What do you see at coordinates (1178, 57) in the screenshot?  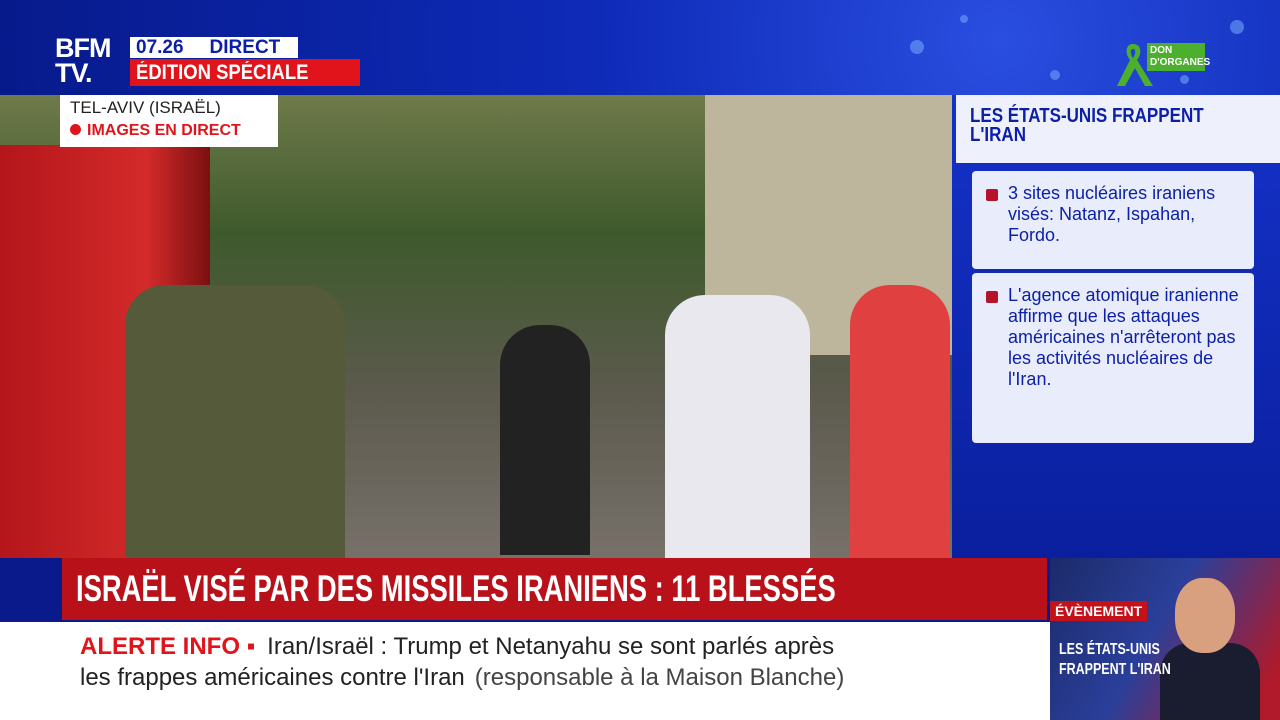 I see `campaign-label: DON D'ORGANES` at bounding box center [1178, 57].